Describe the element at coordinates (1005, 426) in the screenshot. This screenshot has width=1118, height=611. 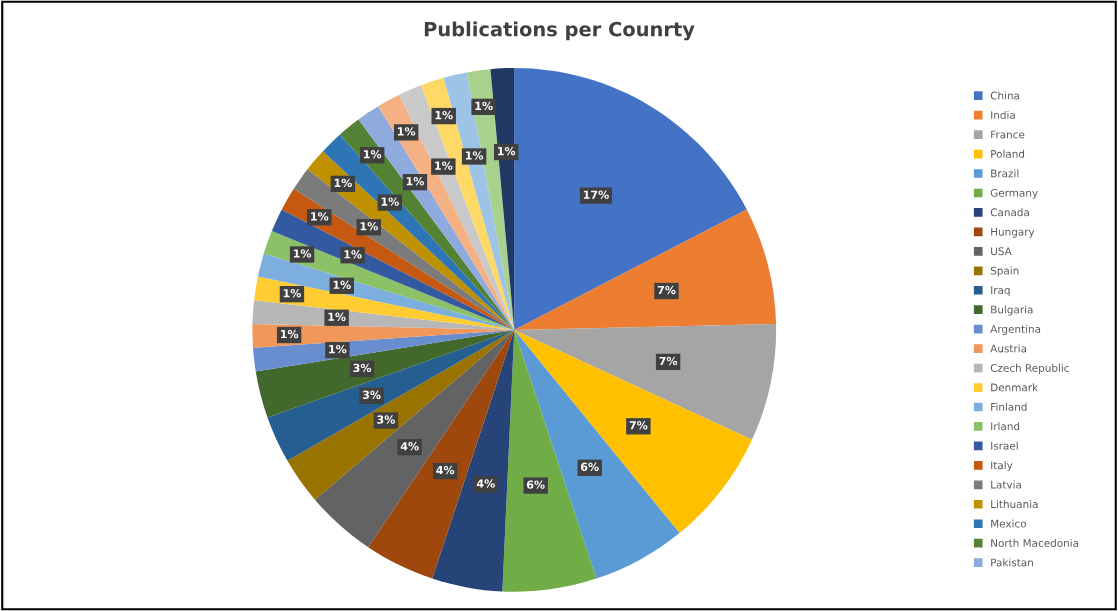
I see `legend-label: Irland` at that location.